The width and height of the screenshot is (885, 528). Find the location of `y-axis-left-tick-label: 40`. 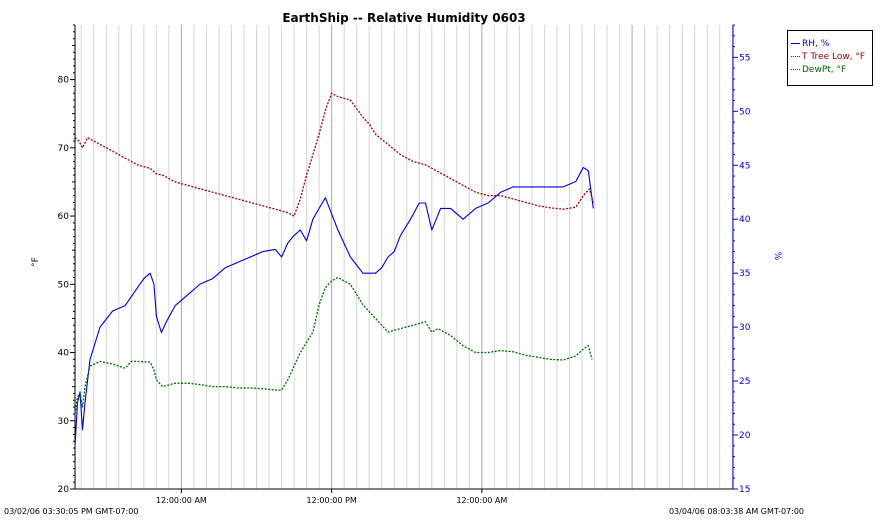

y-axis-left-tick-label: 40 is located at coordinates (64, 354).